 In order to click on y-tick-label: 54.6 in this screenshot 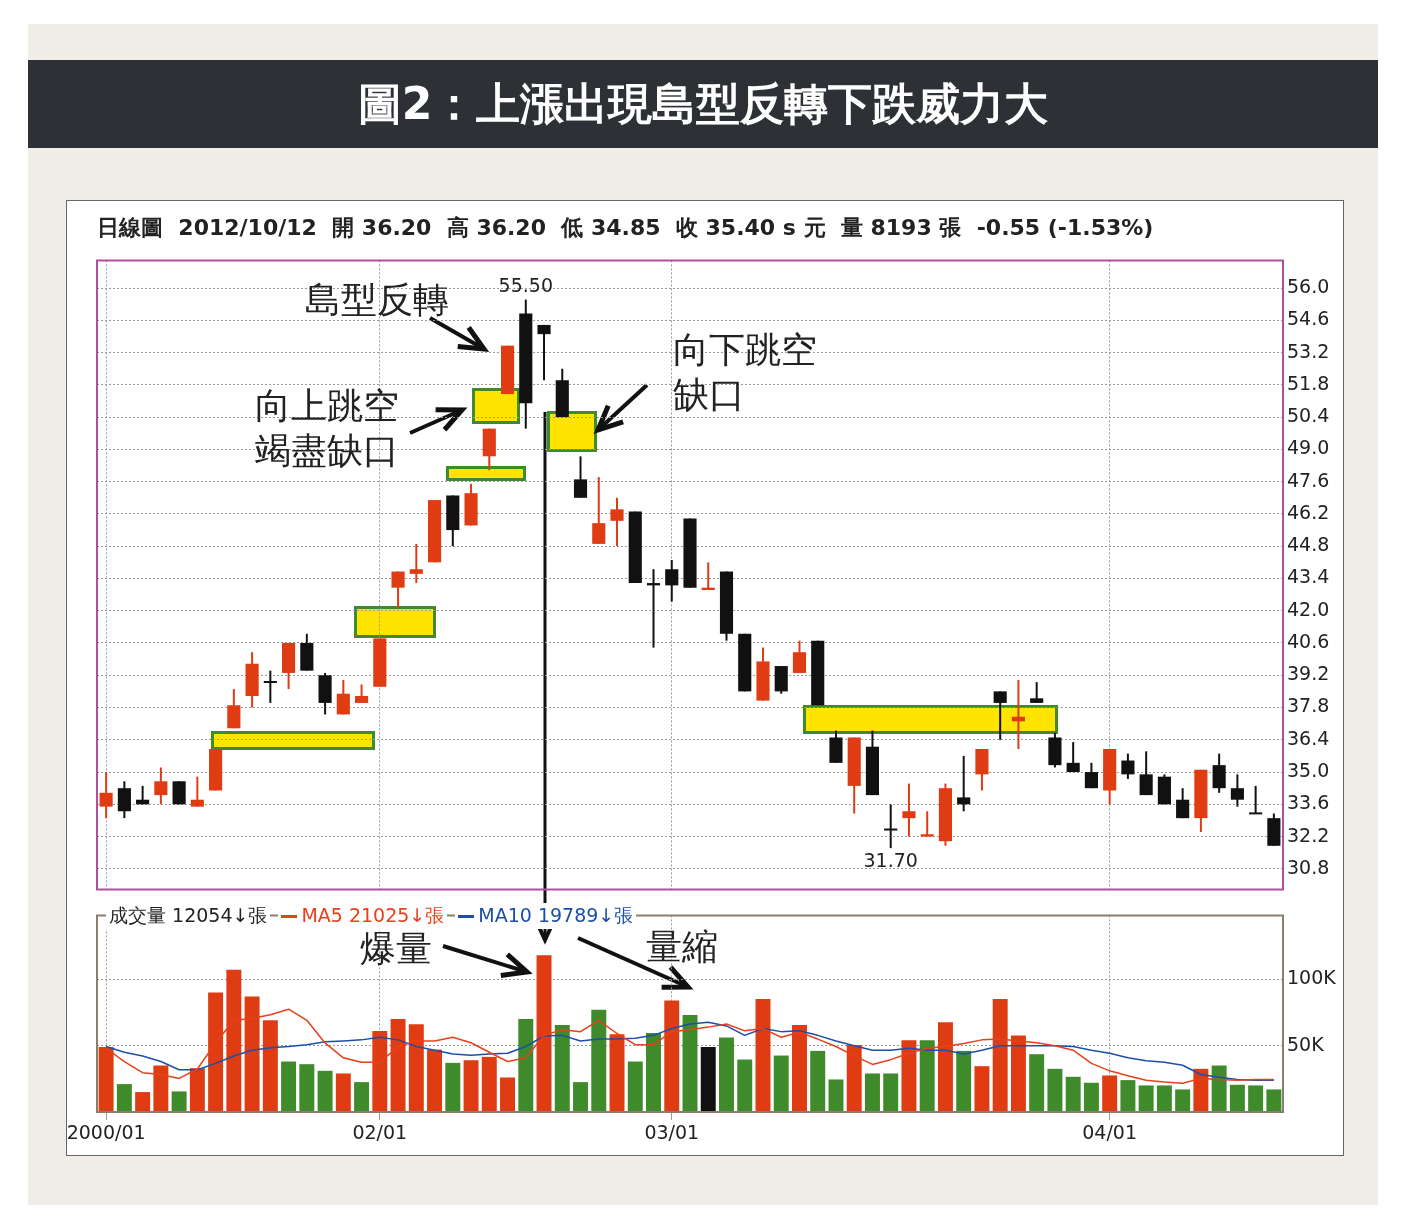, I will do `click(1308, 318)`.